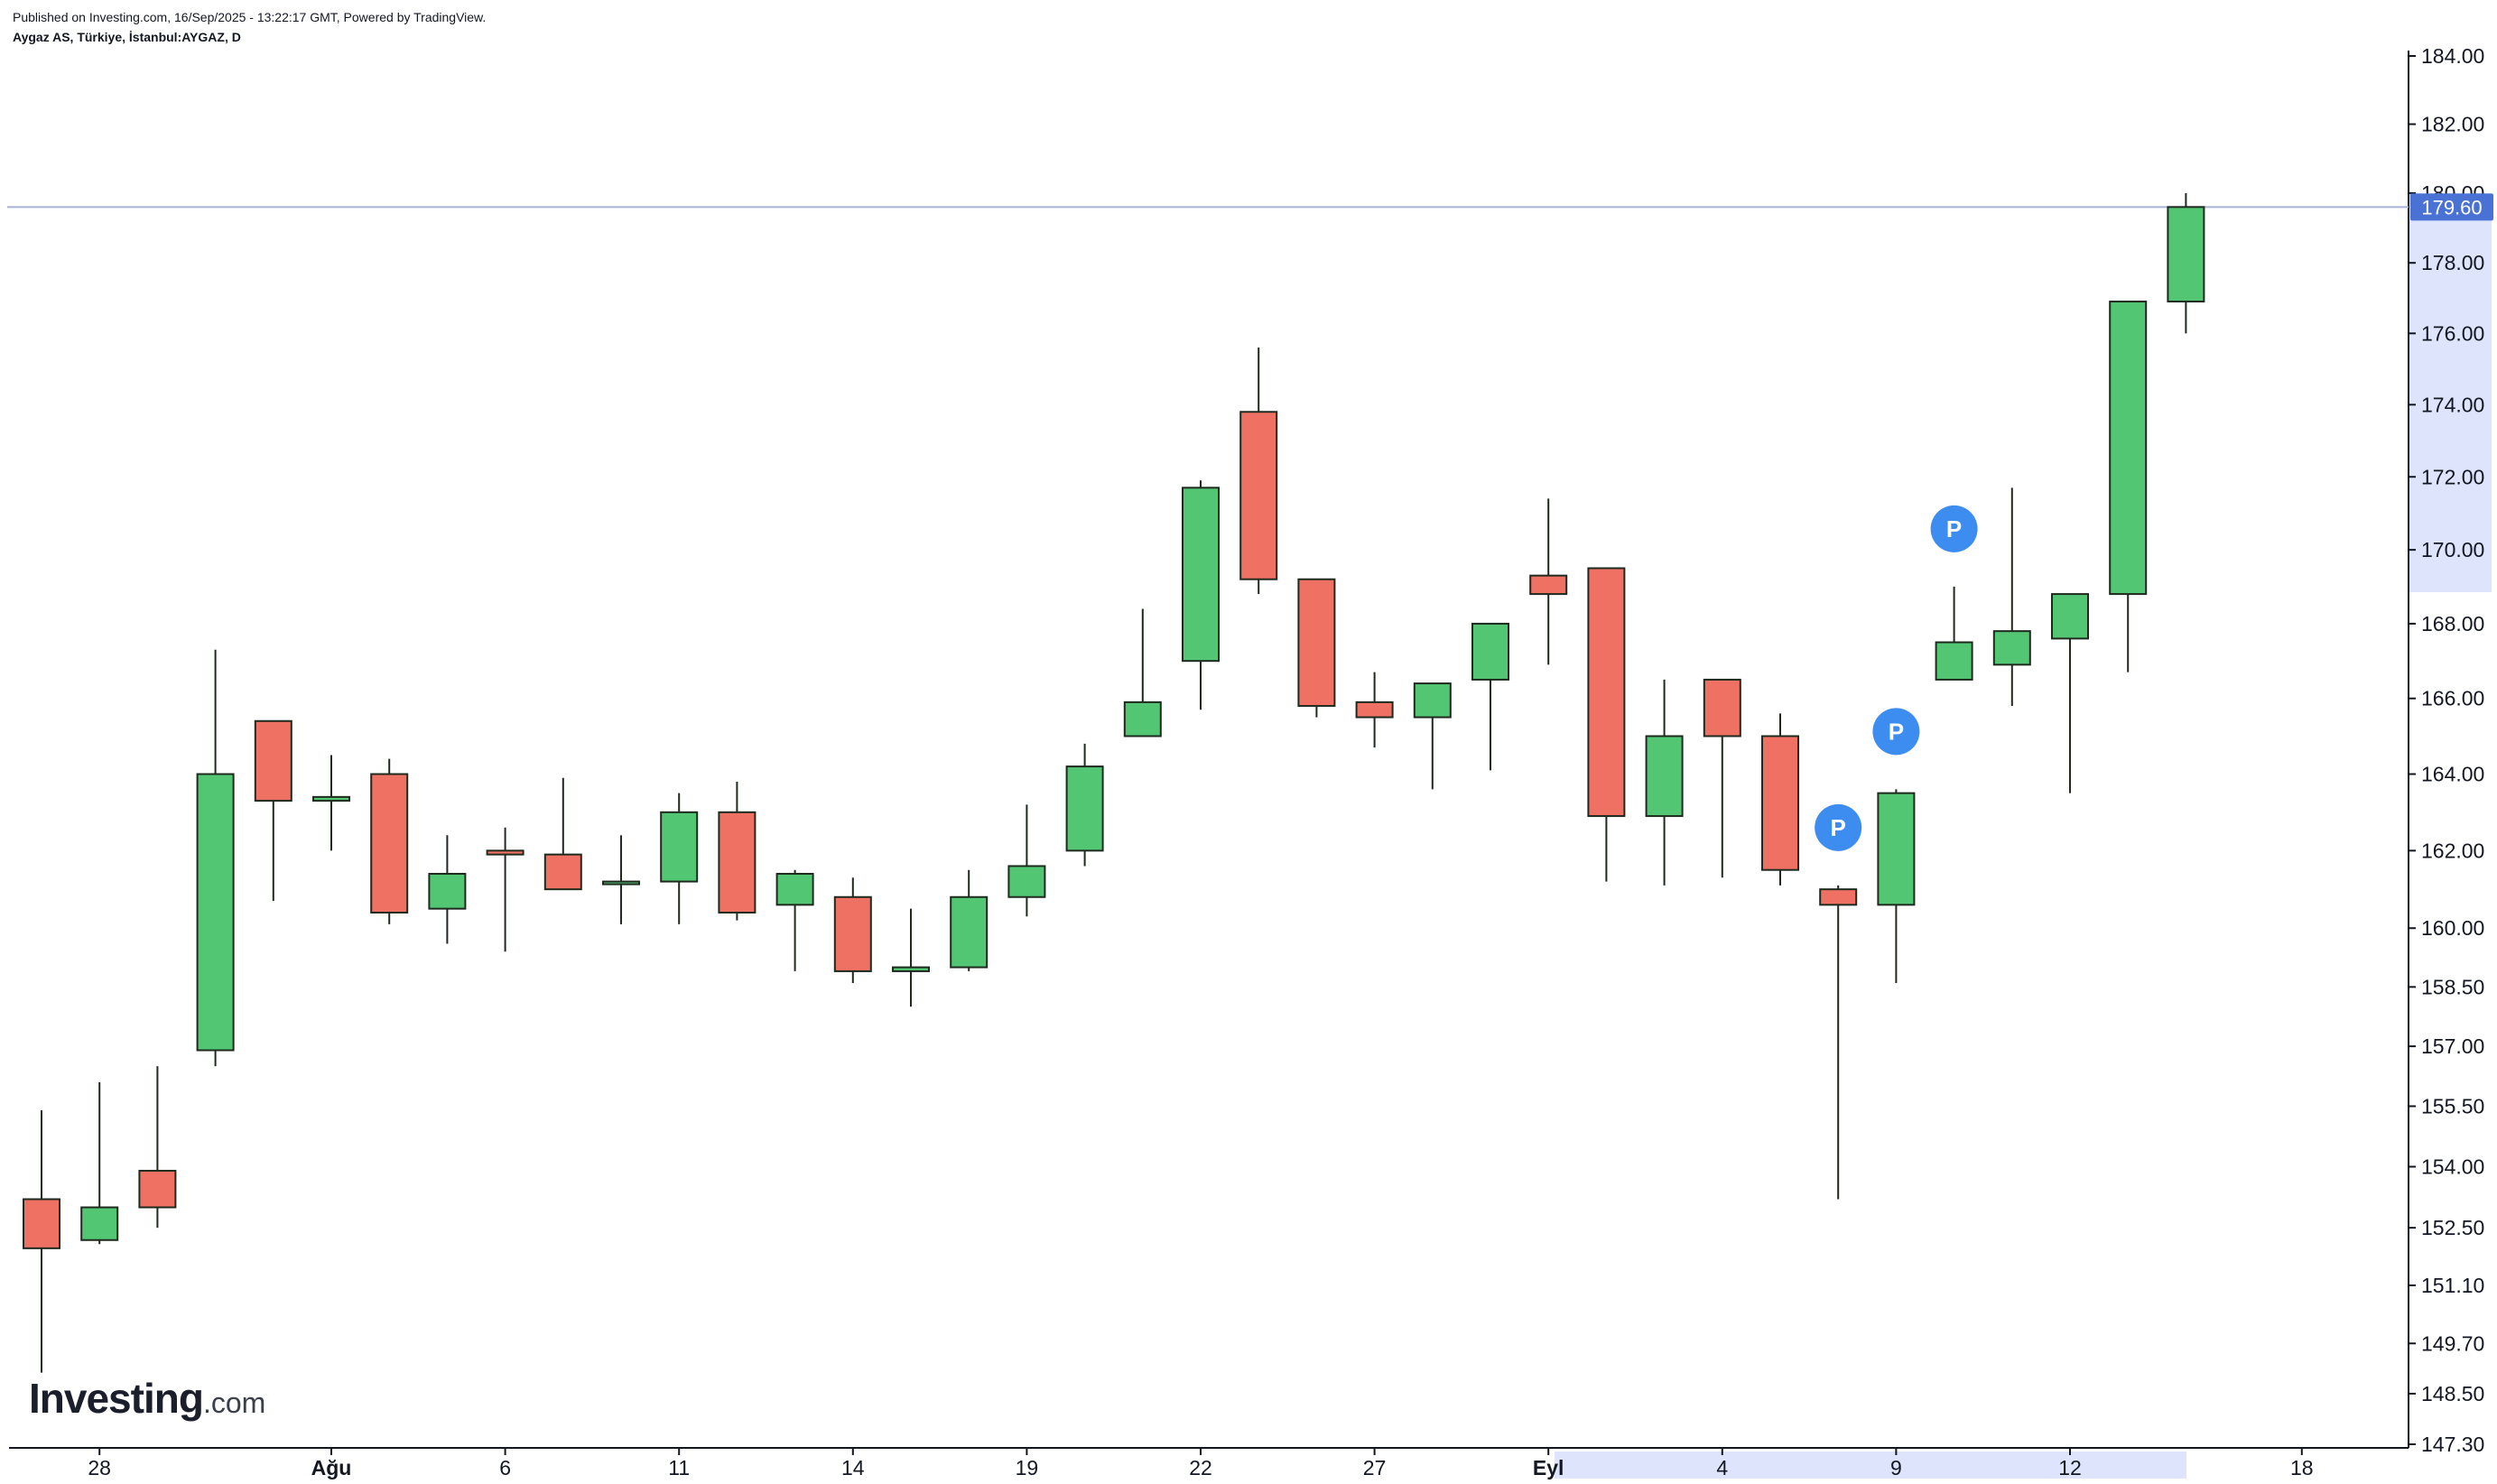 This screenshot has width=2497, height=1484. Describe the element at coordinates (1897, 678) in the screenshot. I see `chart-markers: P P P` at that location.